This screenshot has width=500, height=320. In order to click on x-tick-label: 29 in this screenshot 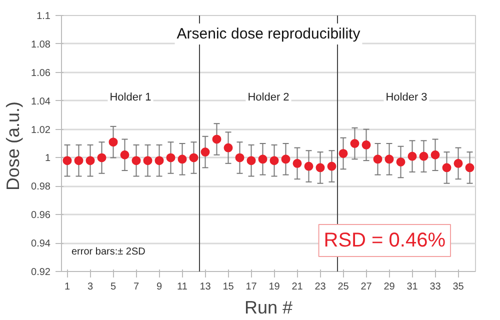, I will do `click(390, 287)`.